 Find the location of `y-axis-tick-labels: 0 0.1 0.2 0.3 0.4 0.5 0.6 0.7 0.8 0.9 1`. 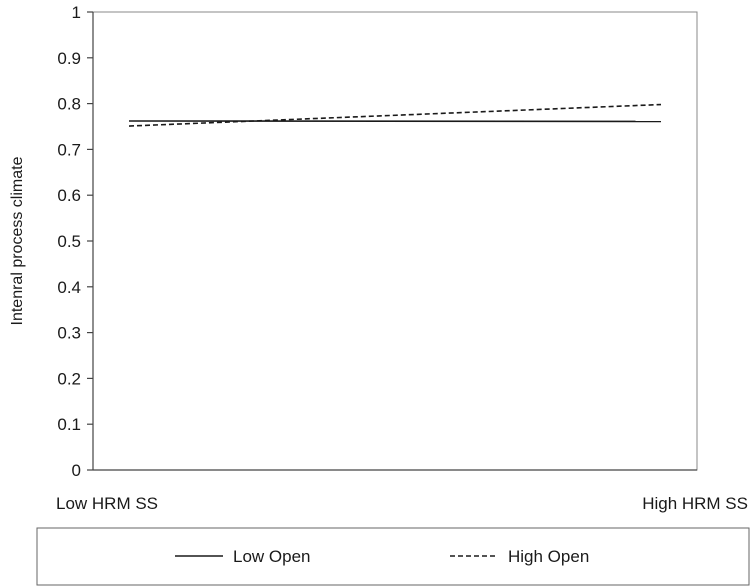

y-axis-tick-labels: 0 0.1 0.2 0.3 0.4 0.5 0.6 0.7 0.8 0.9 1 is located at coordinates (69, 241).